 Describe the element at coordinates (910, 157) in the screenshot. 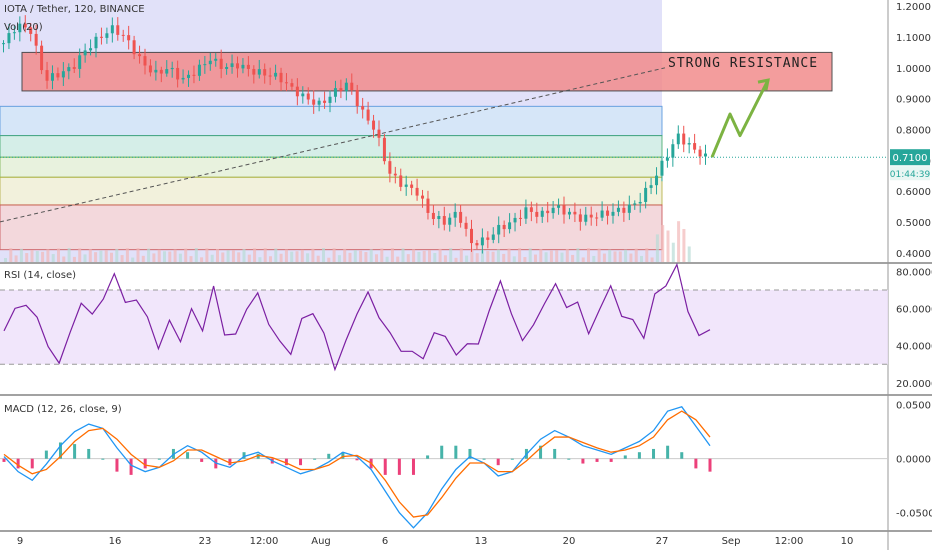

I see `last-price-badge` at that location.